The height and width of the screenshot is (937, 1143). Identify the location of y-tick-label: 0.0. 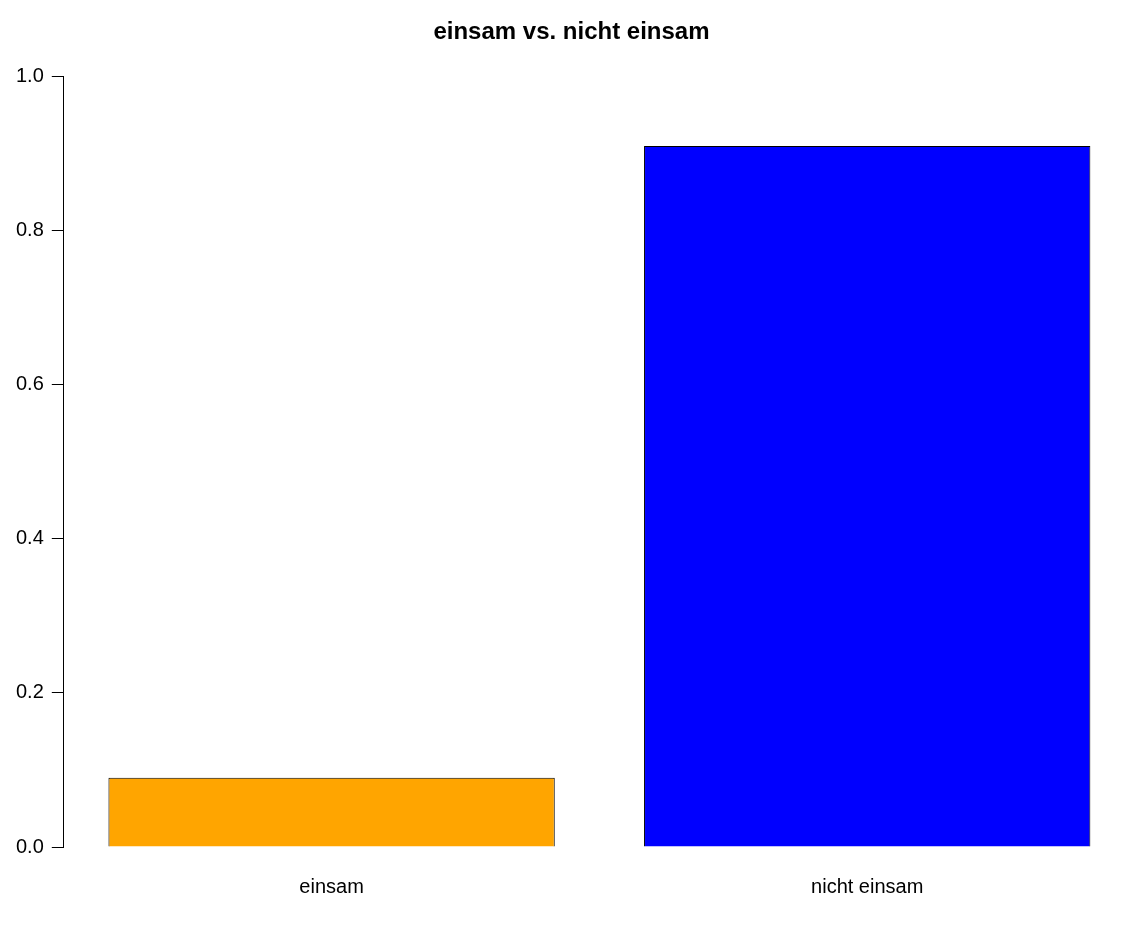
(29, 845).